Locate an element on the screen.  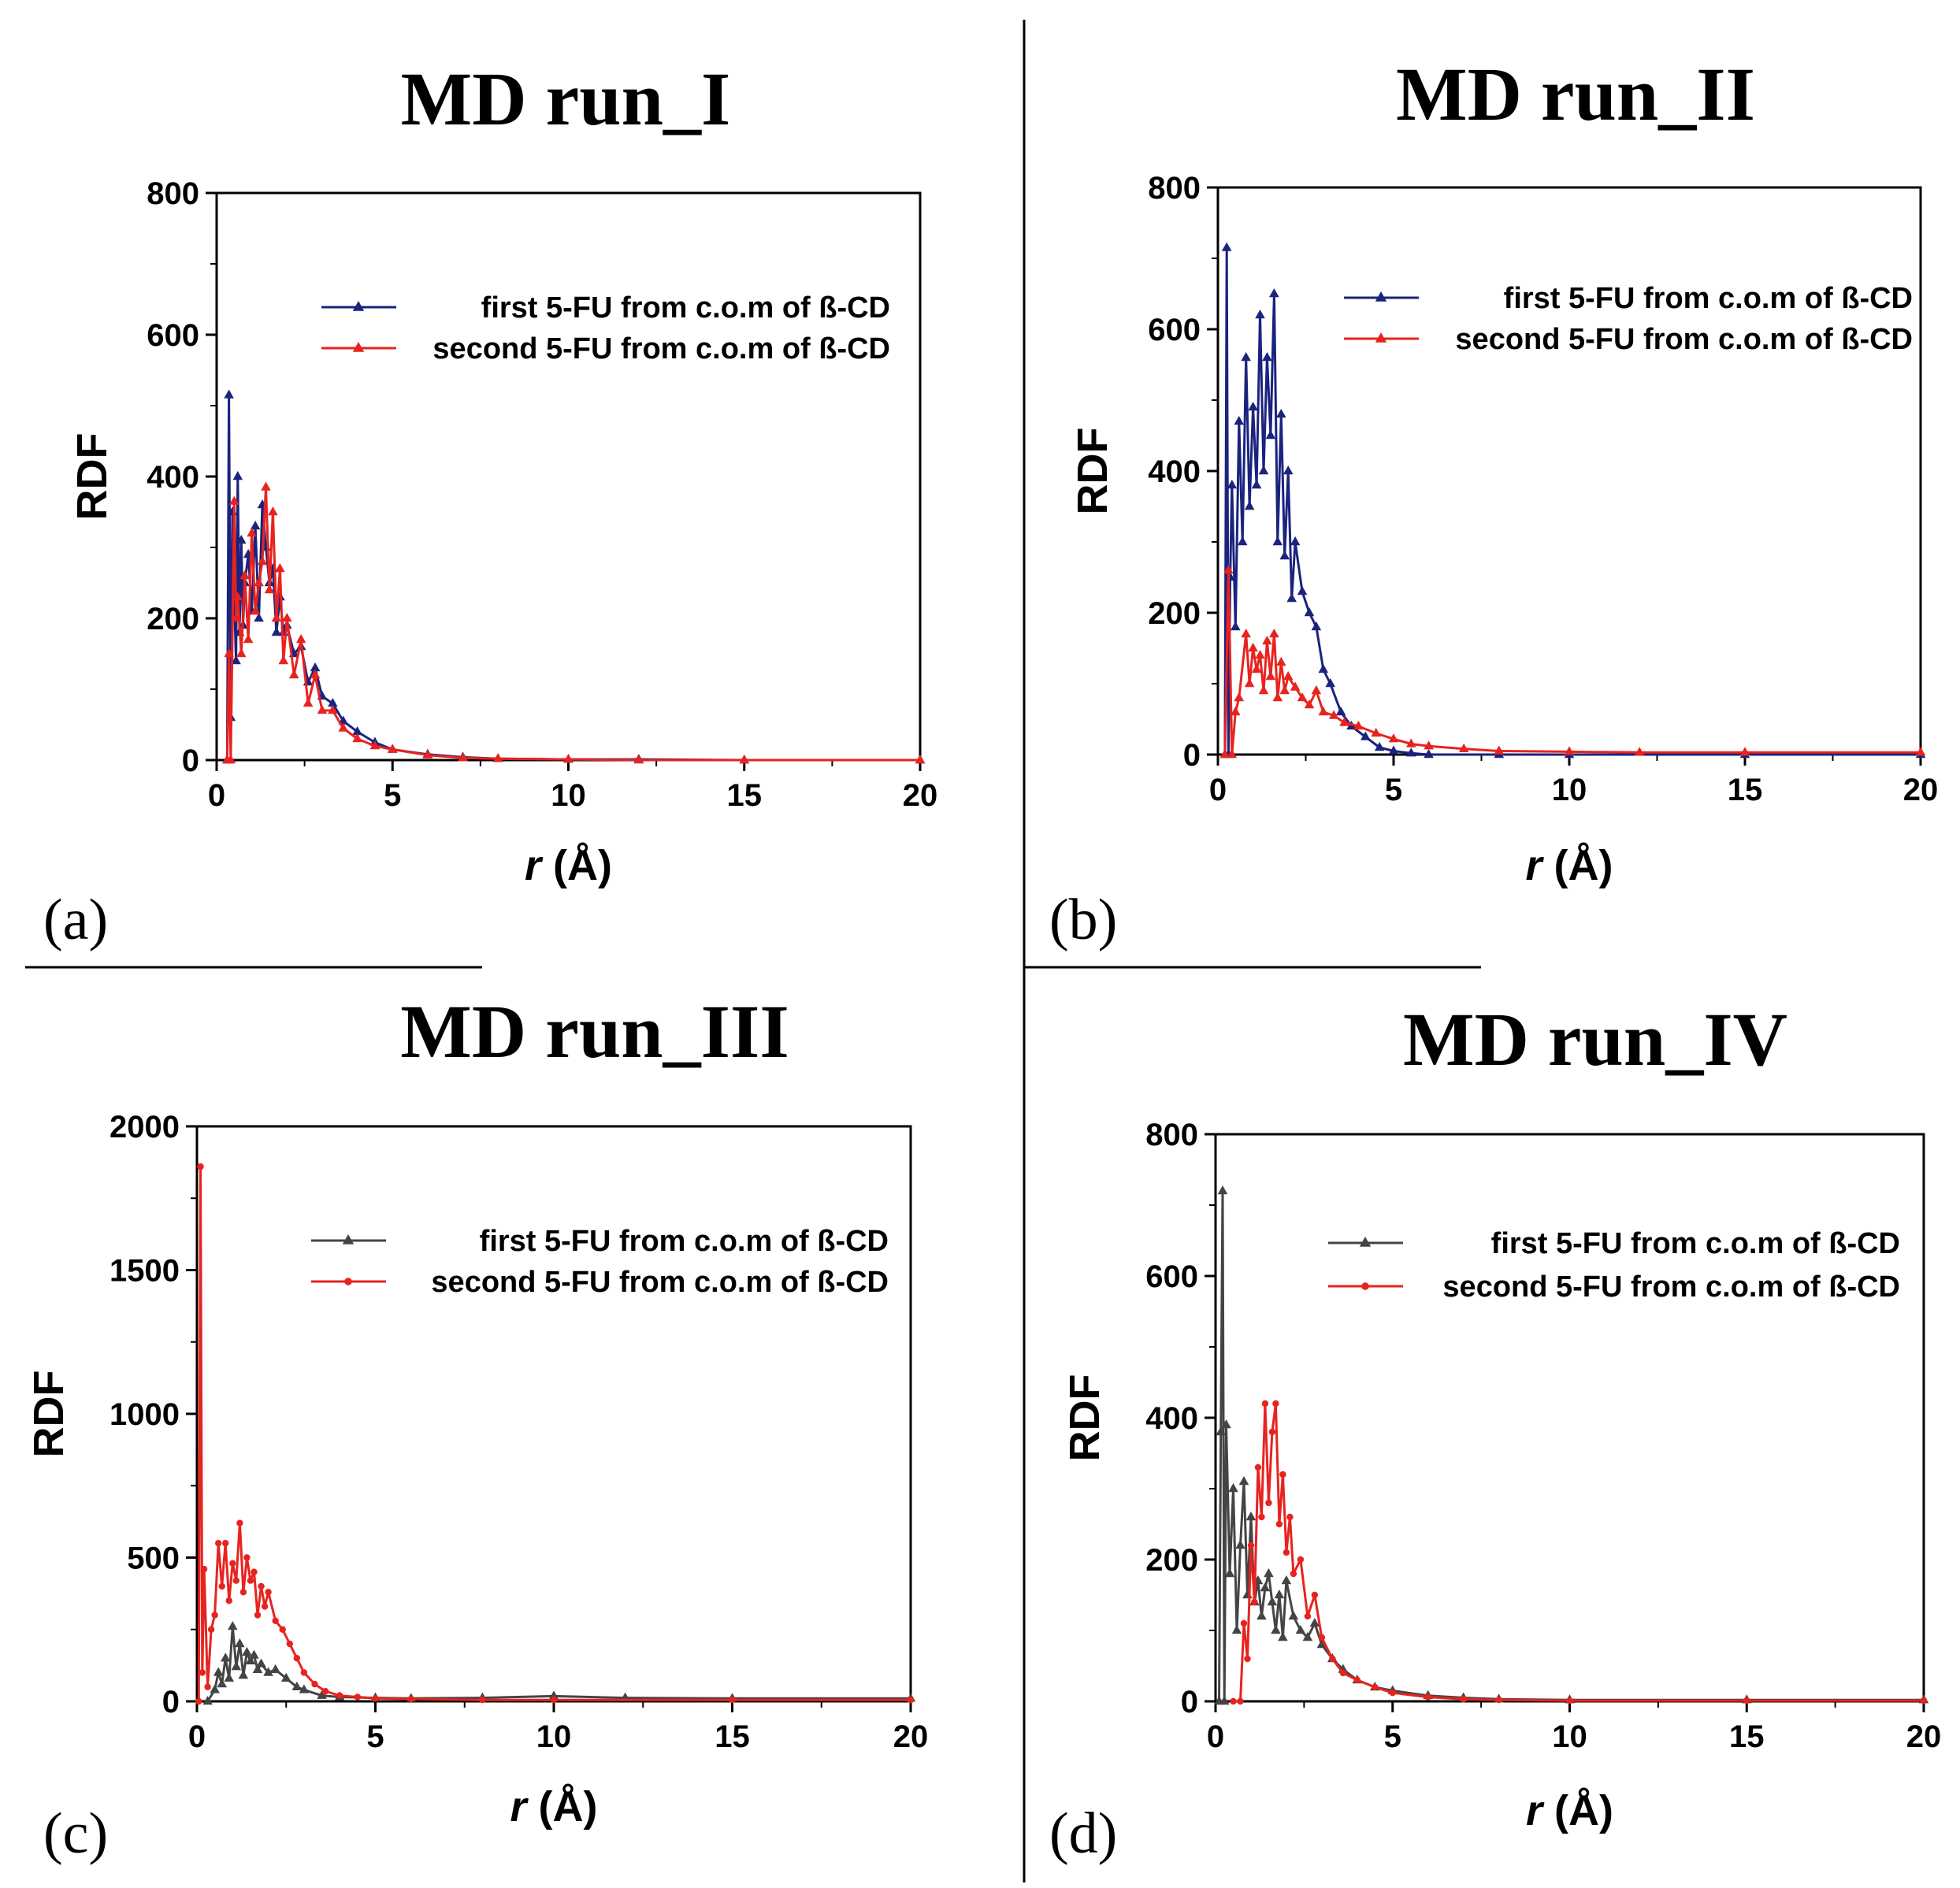
y-tick-label: 400 is located at coordinates (1171, 1418).